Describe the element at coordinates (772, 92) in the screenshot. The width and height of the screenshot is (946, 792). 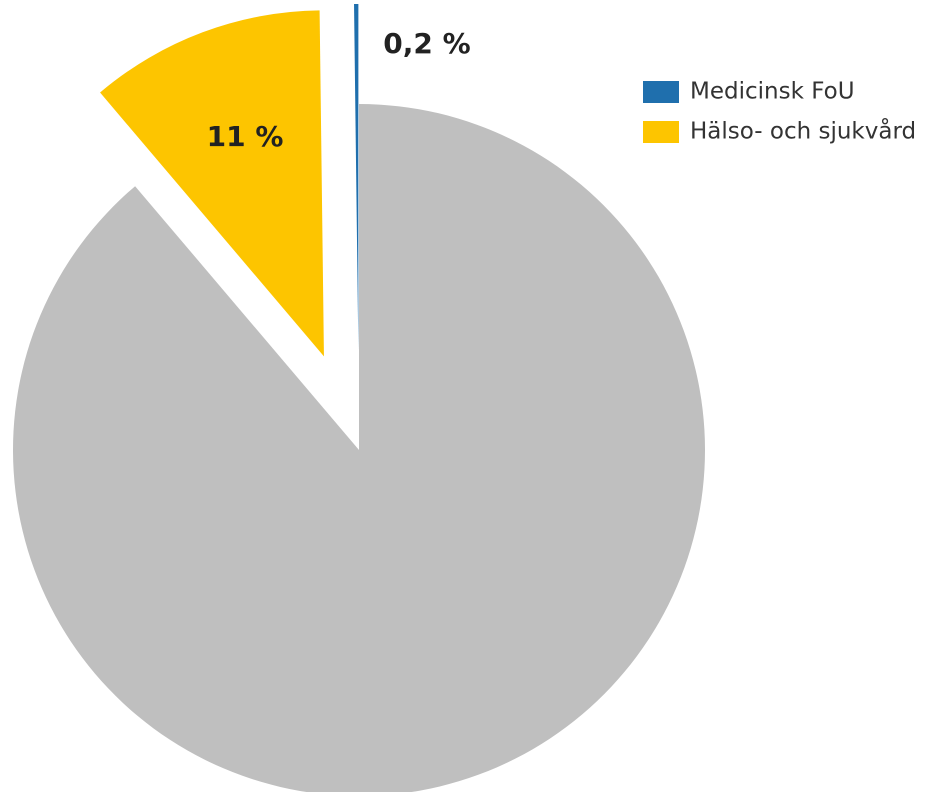
I see `legend-label: Medicinsk FoU` at that location.